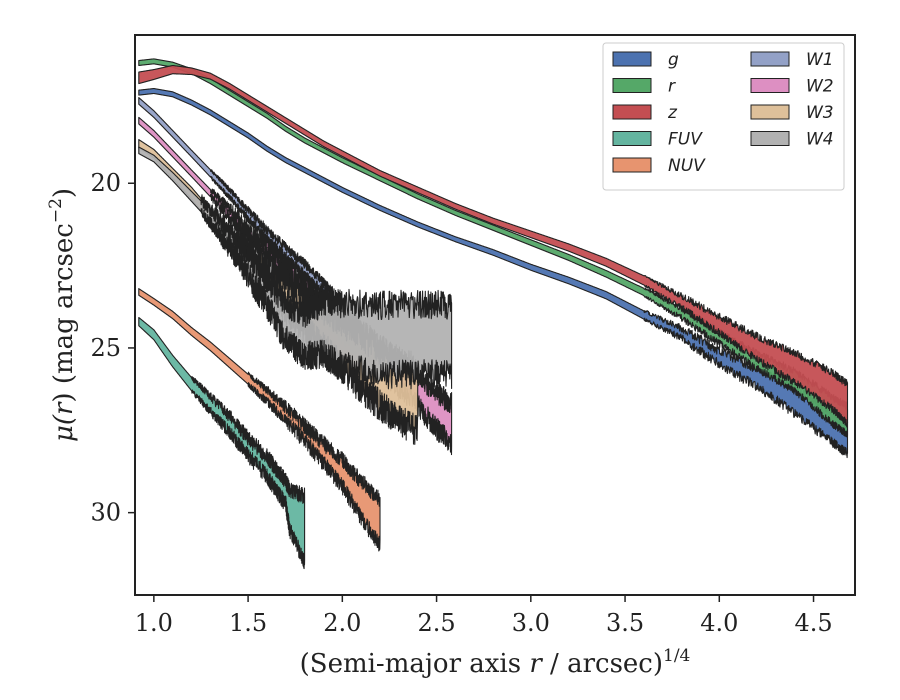 This screenshot has height=700, width=900. Describe the element at coordinates (672, 87) in the screenshot. I see `legend-label: r` at that location.